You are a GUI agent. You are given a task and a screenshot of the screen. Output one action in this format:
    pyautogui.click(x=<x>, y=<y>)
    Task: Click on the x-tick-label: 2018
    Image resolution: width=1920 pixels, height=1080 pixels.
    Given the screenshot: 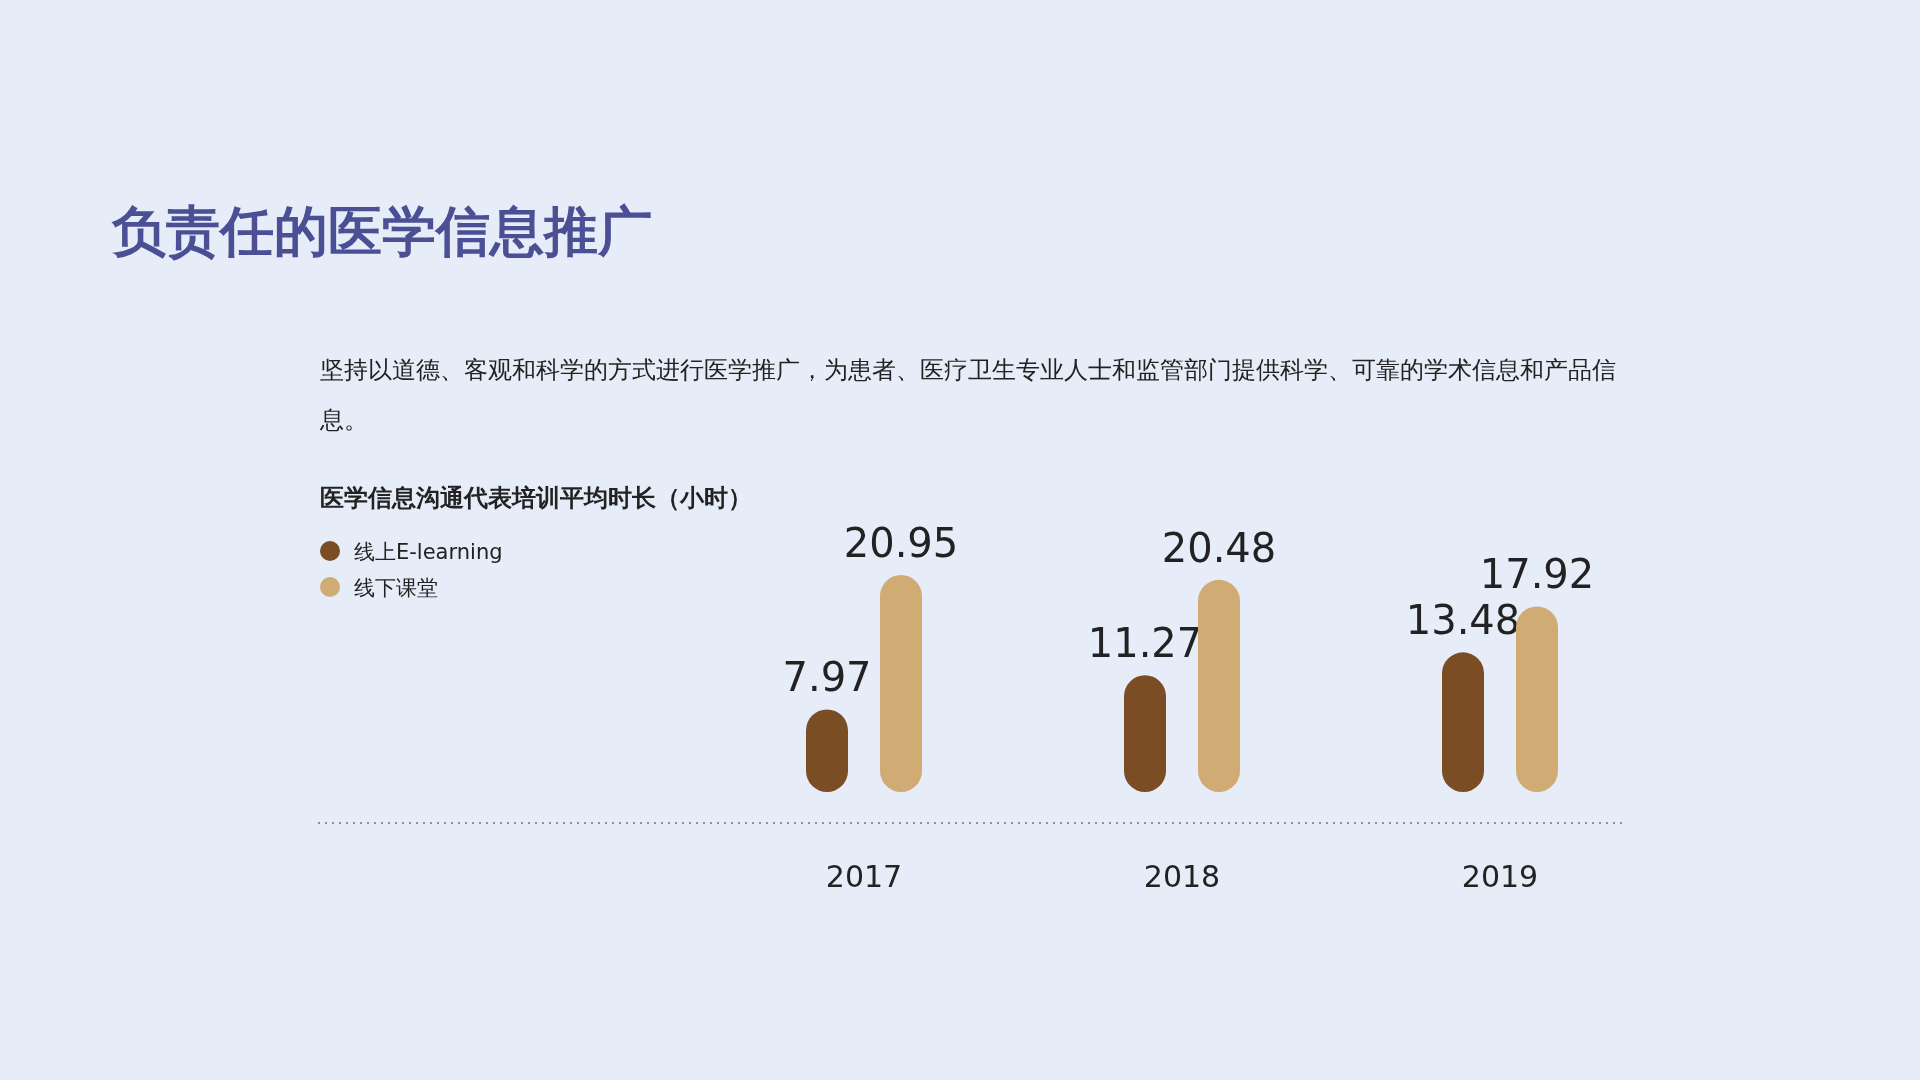 What is the action you would take?
    pyautogui.click(x=1182, y=876)
    